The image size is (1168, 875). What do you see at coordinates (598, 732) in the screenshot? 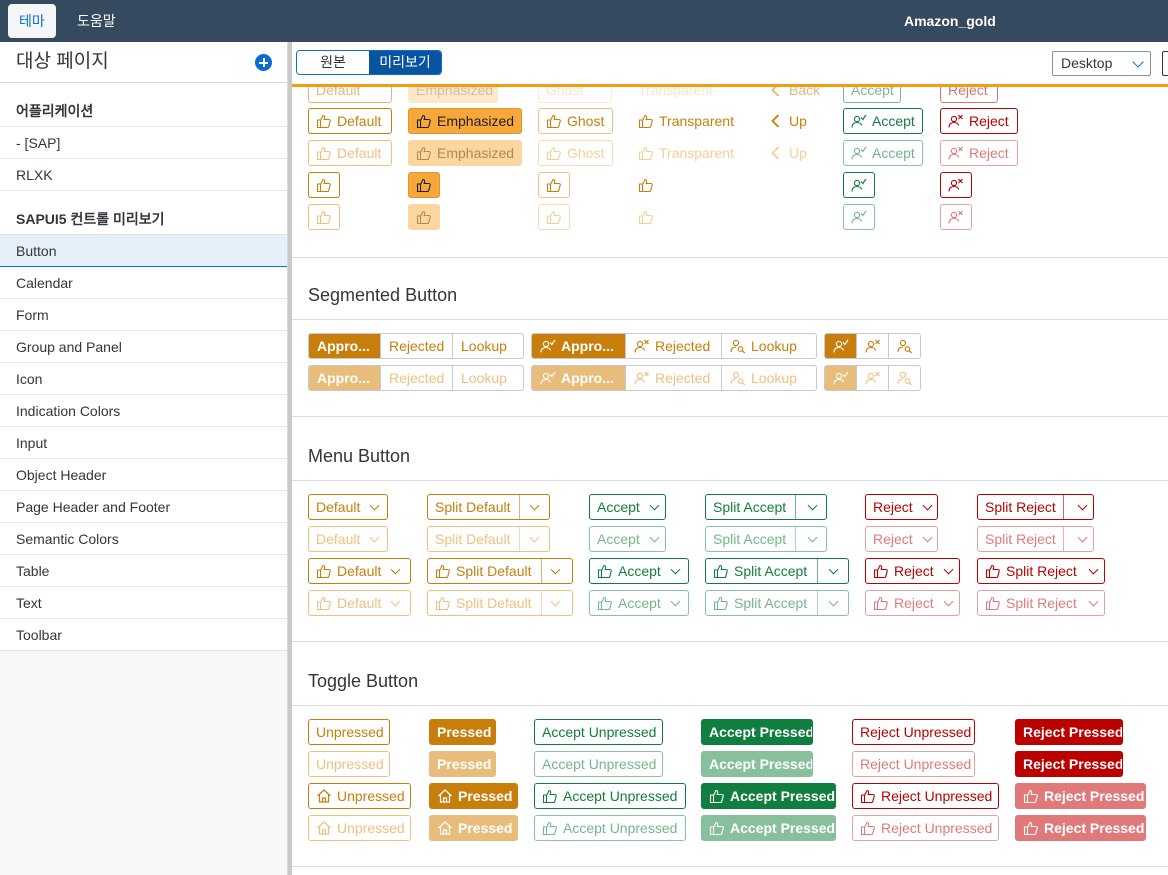
I see `toggle-accept-unpressed: Accept Unpressed` at bounding box center [598, 732].